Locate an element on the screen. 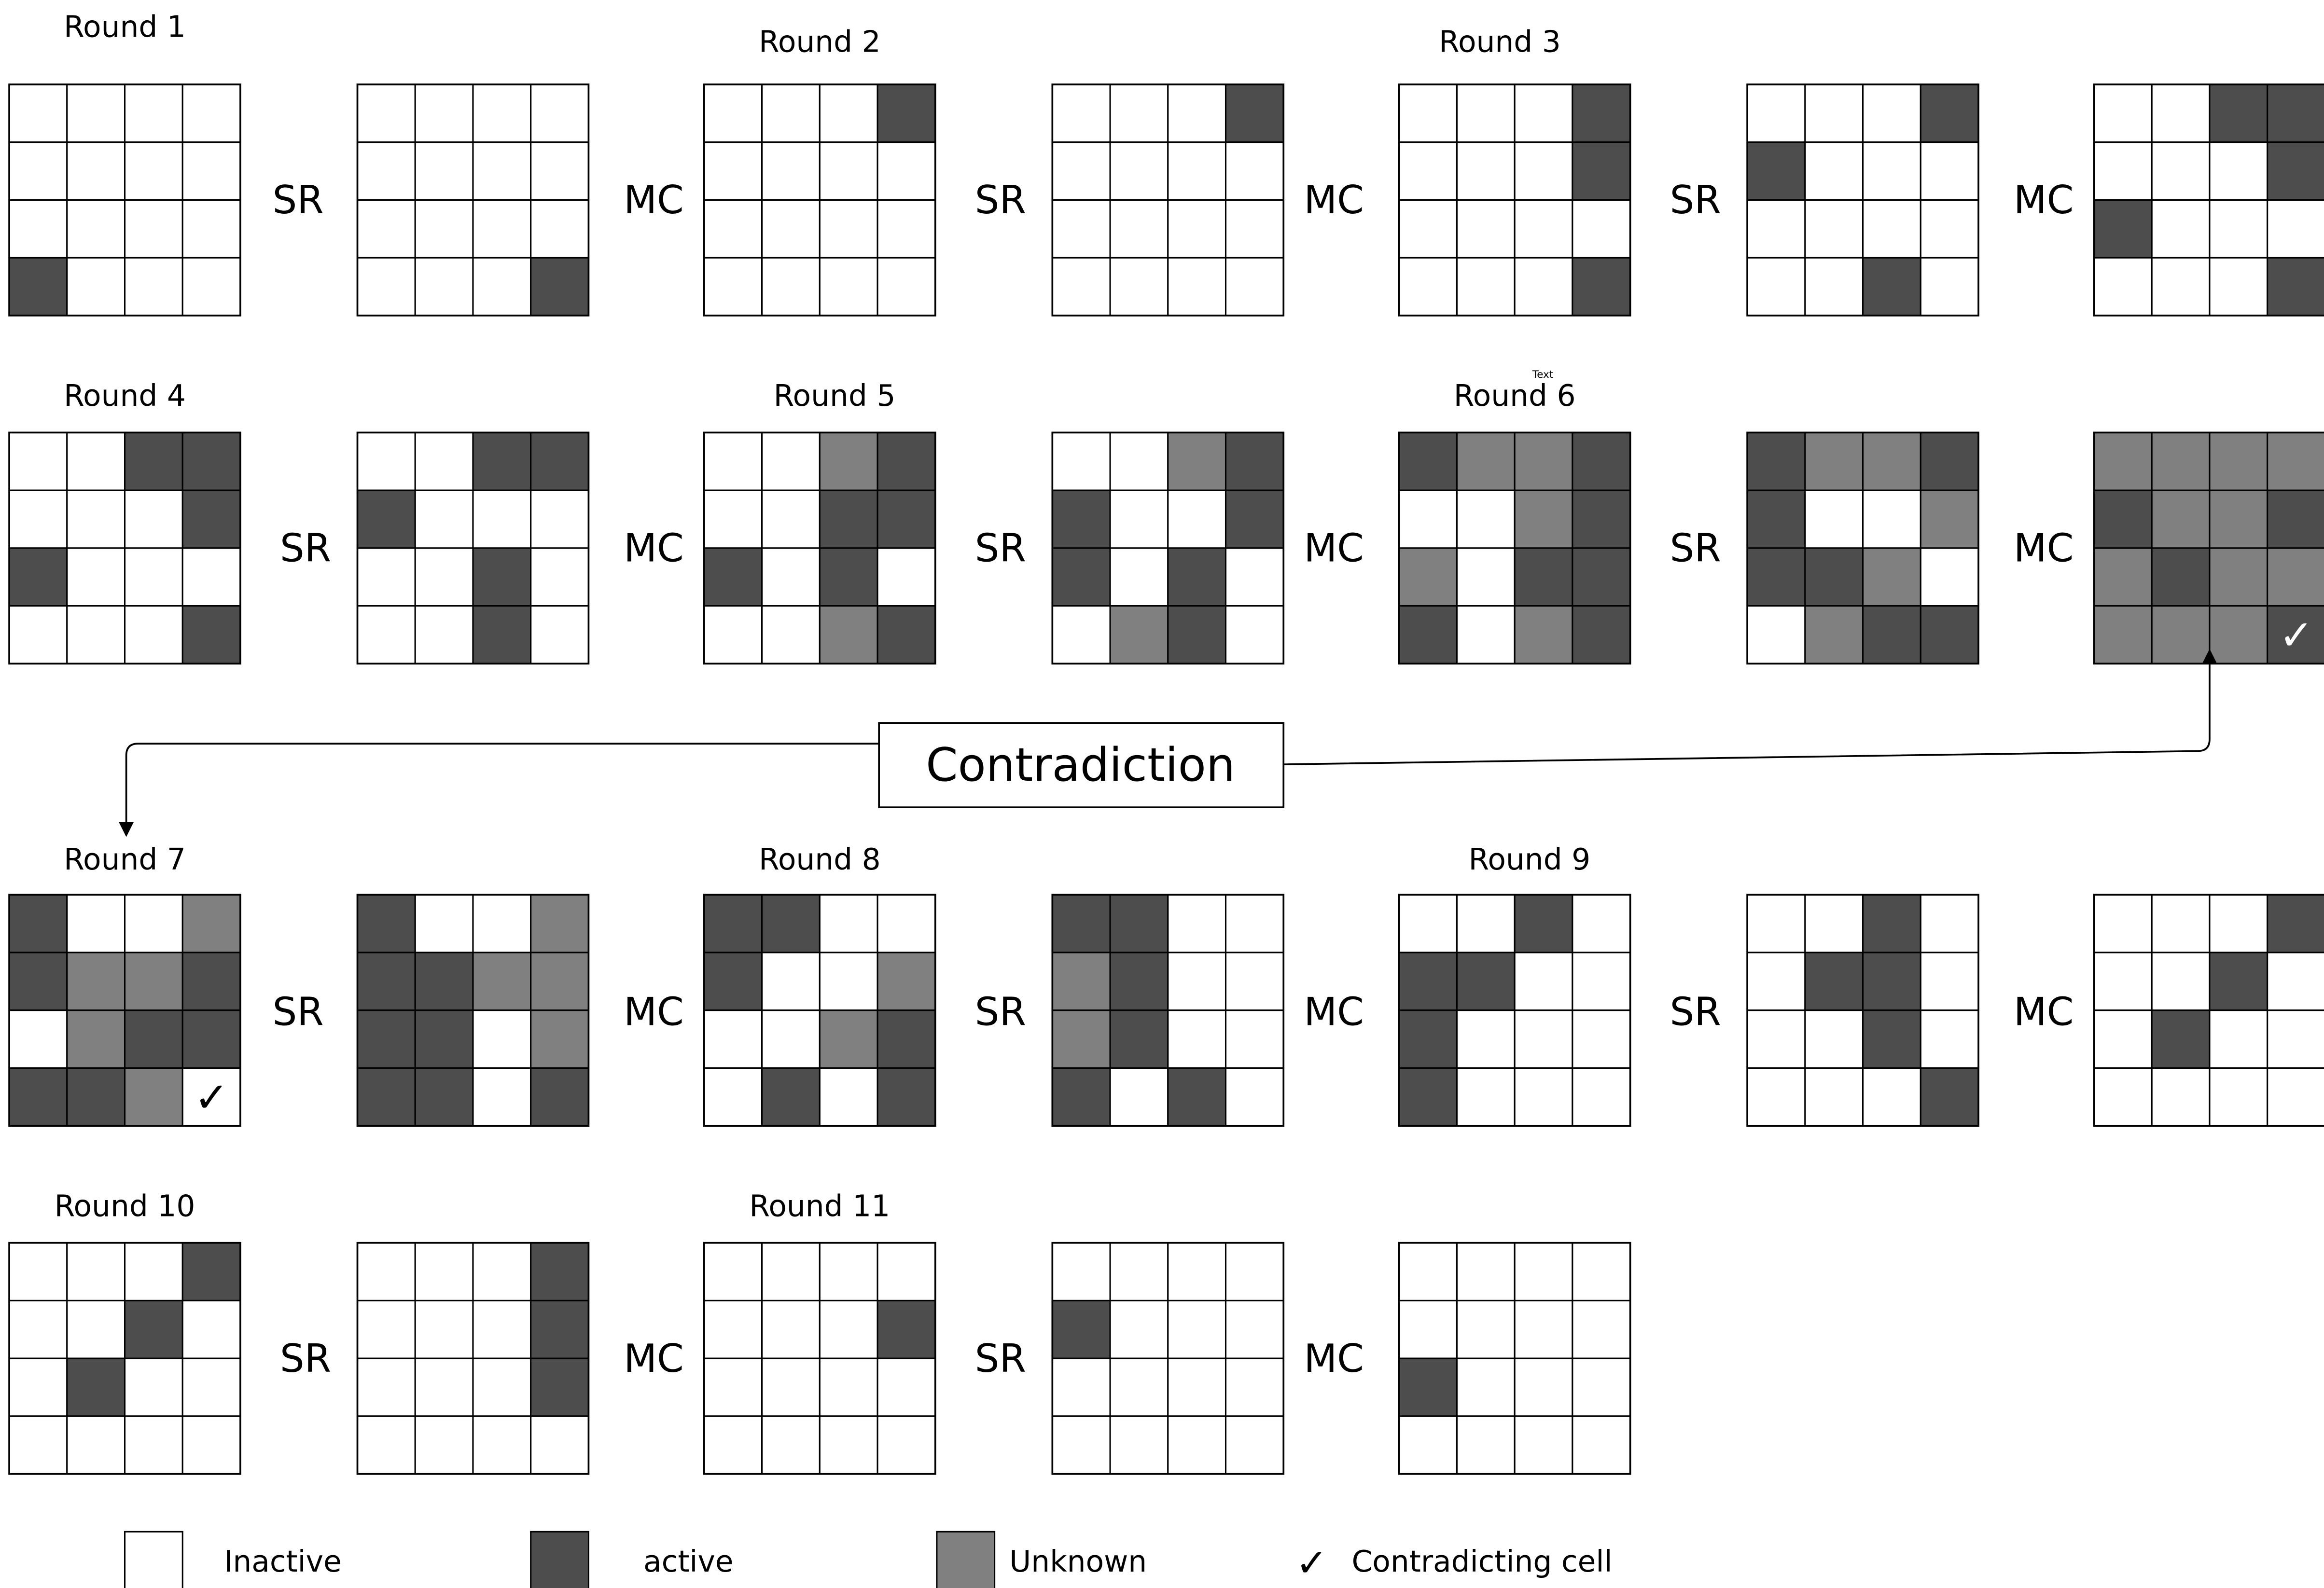 Image resolution: width=2324 pixels, height=1588 pixels. round-label-7: Round 7 is located at coordinates (125, 859).